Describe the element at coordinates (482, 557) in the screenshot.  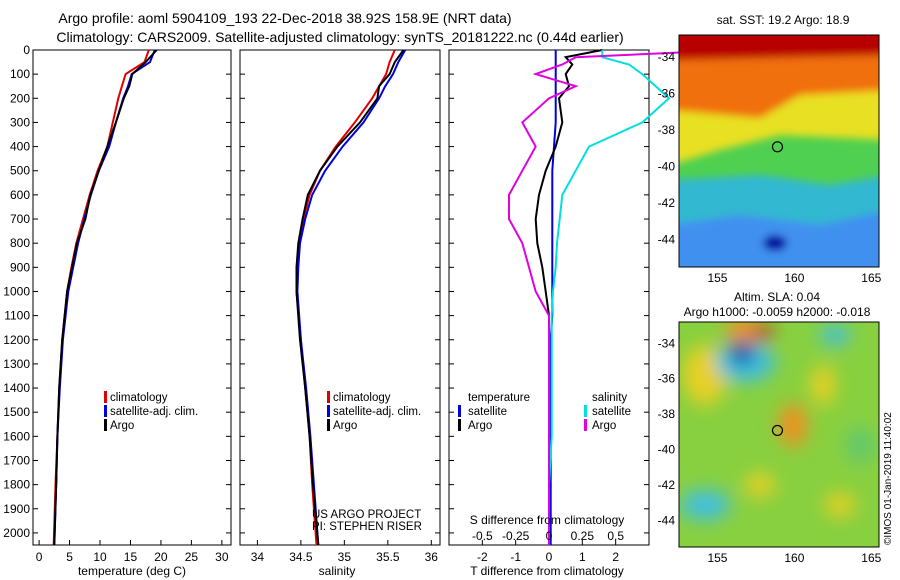
I see `x-tick-label: -2` at that location.